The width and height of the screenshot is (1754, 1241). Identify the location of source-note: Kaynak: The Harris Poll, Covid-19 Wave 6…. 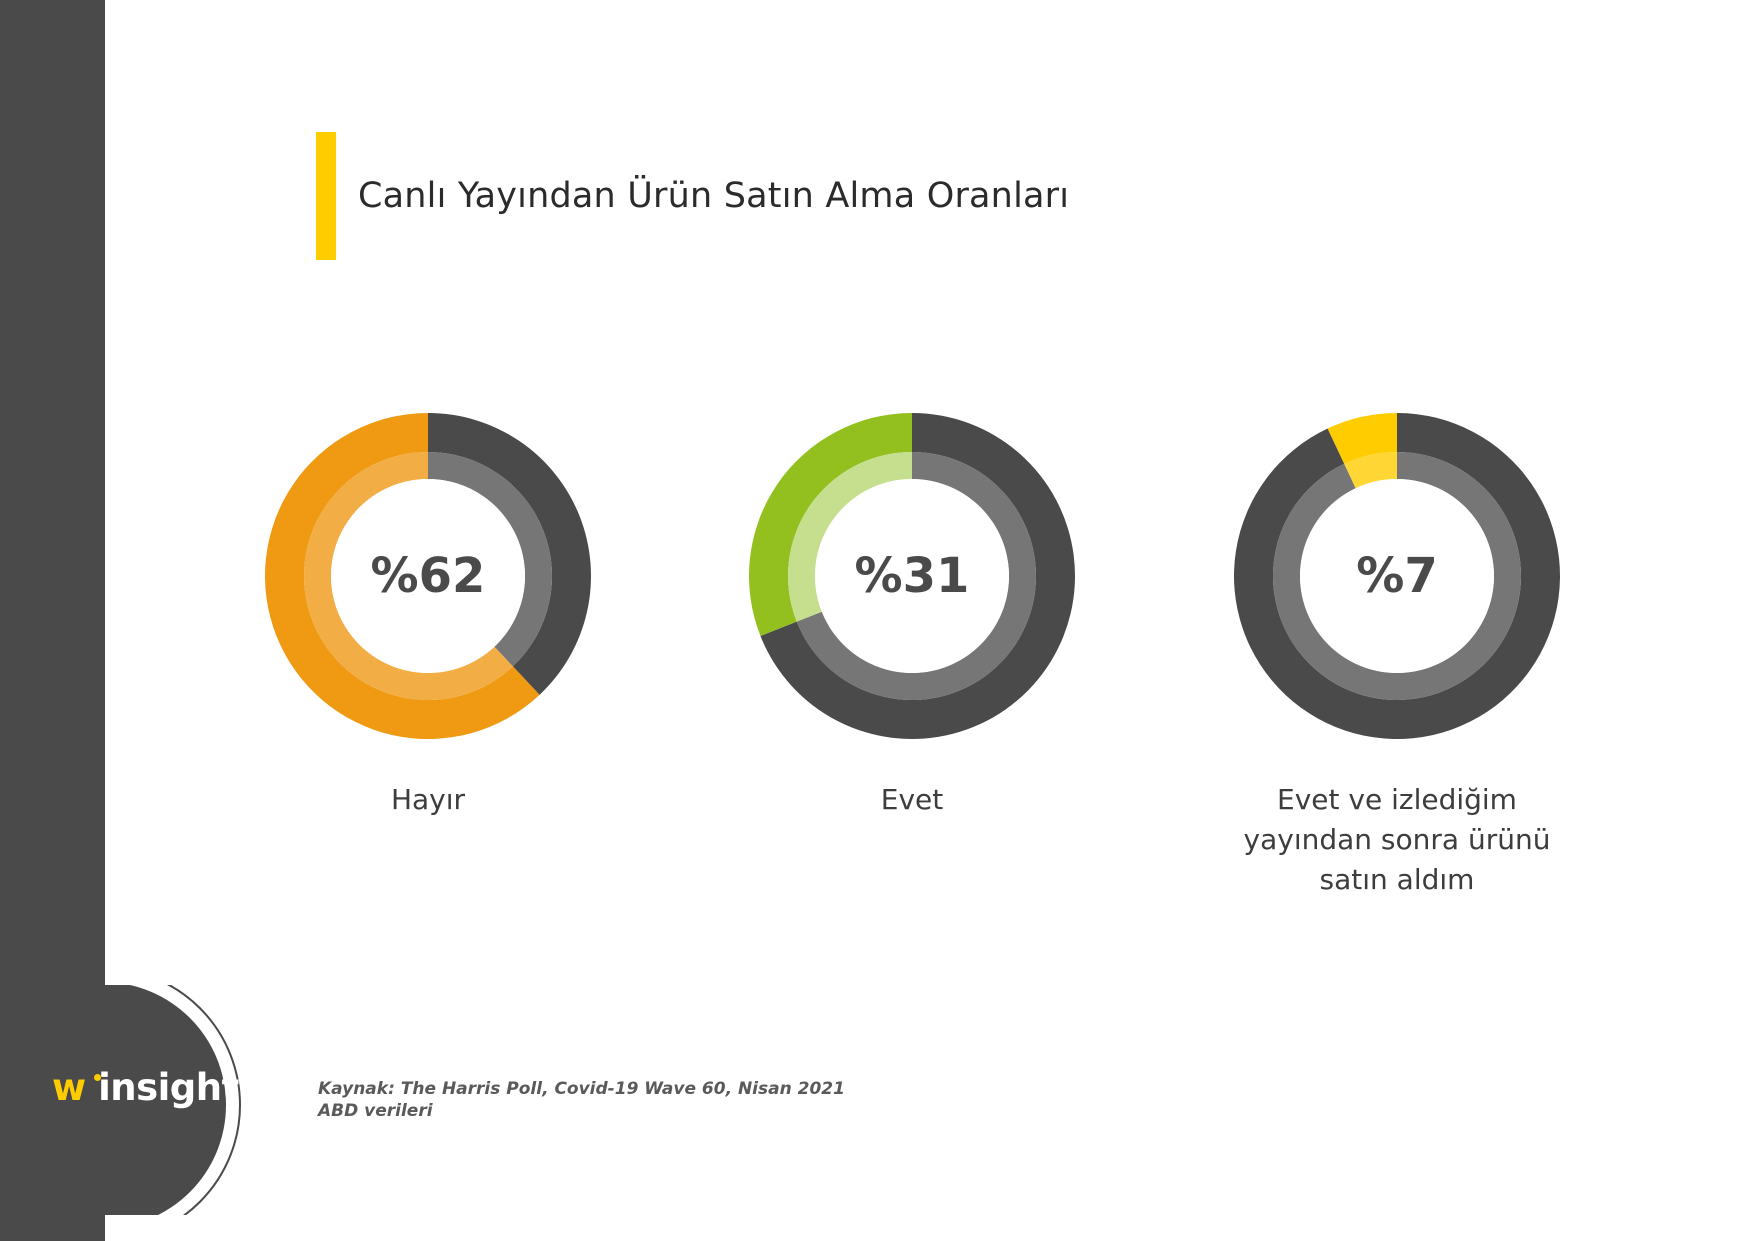
(581, 1100).